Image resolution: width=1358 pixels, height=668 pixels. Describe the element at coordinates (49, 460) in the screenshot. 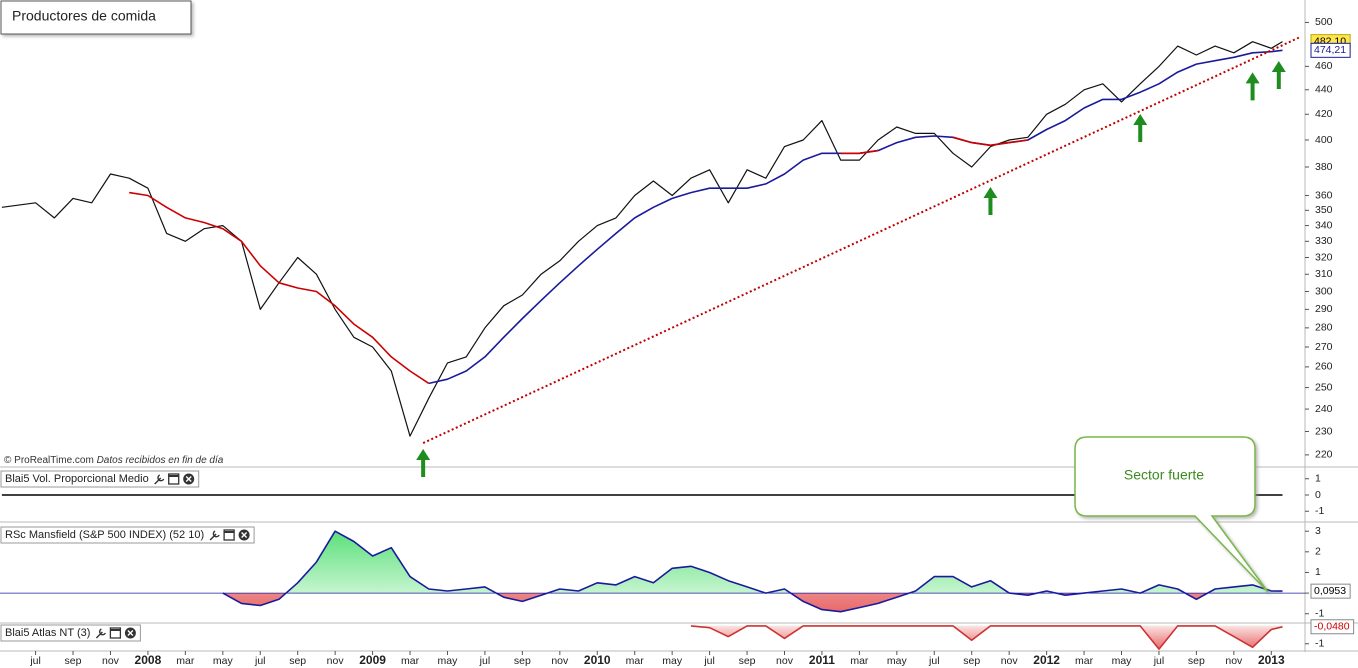

I see `source-text: © ProRealTime.com` at that location.